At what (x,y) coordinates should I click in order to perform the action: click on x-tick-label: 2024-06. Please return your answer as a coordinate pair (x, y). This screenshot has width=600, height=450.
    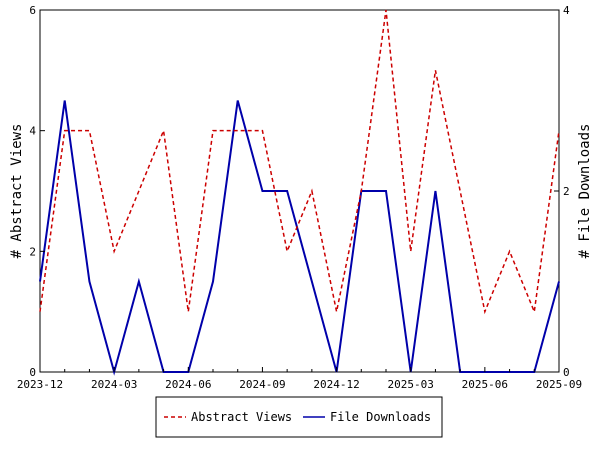
    Looking at the image, I should click on (188, 384).